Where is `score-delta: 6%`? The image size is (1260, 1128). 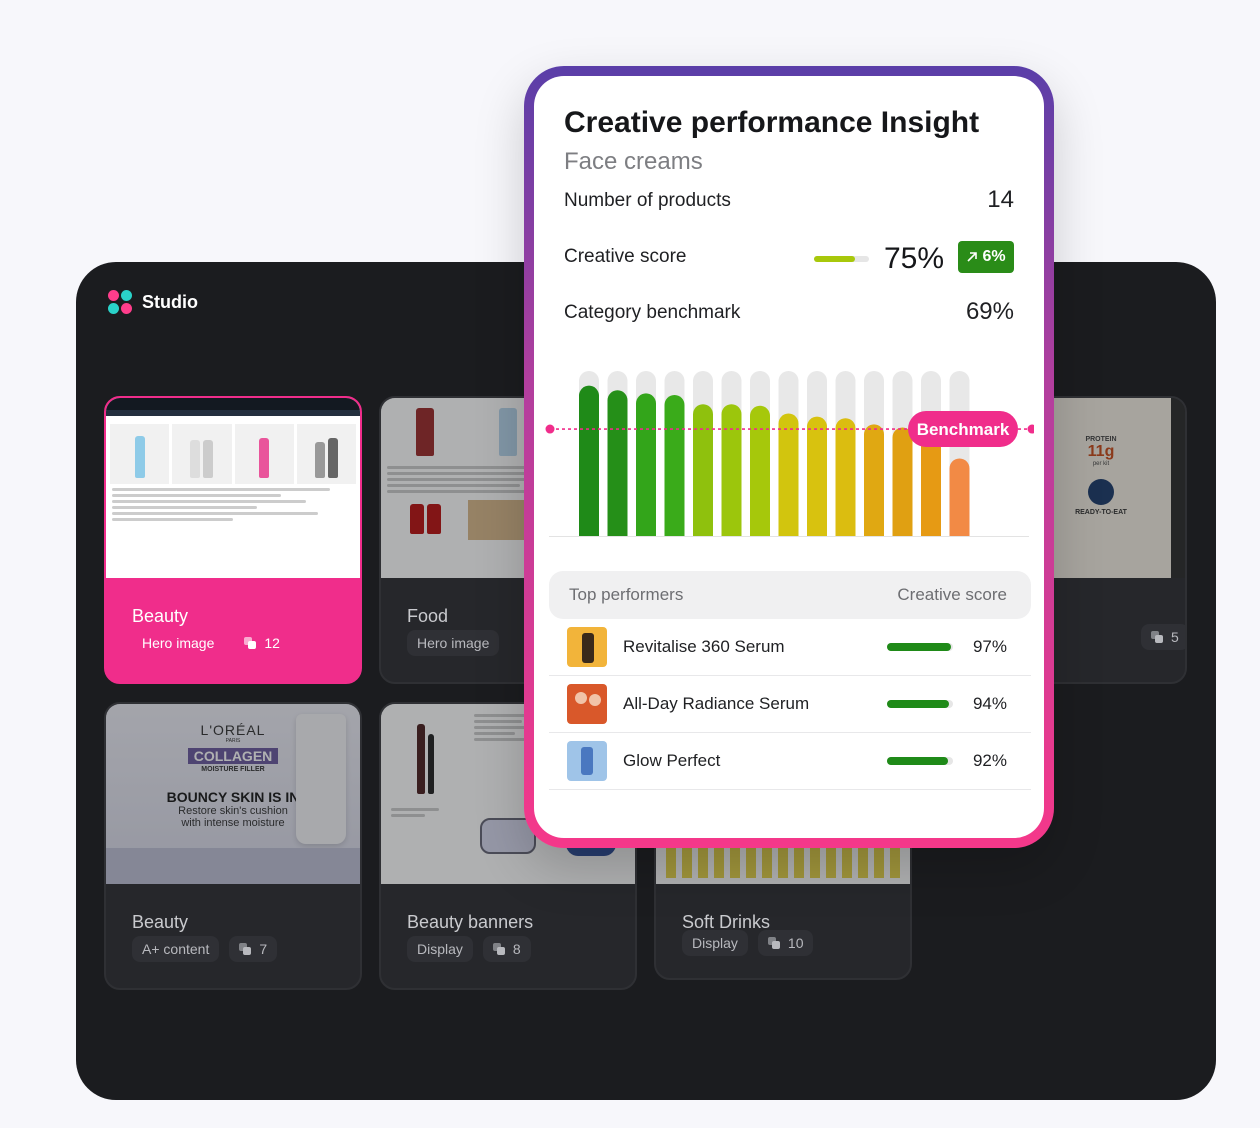
score-delta: 6% is located at coordinates (994, 256).